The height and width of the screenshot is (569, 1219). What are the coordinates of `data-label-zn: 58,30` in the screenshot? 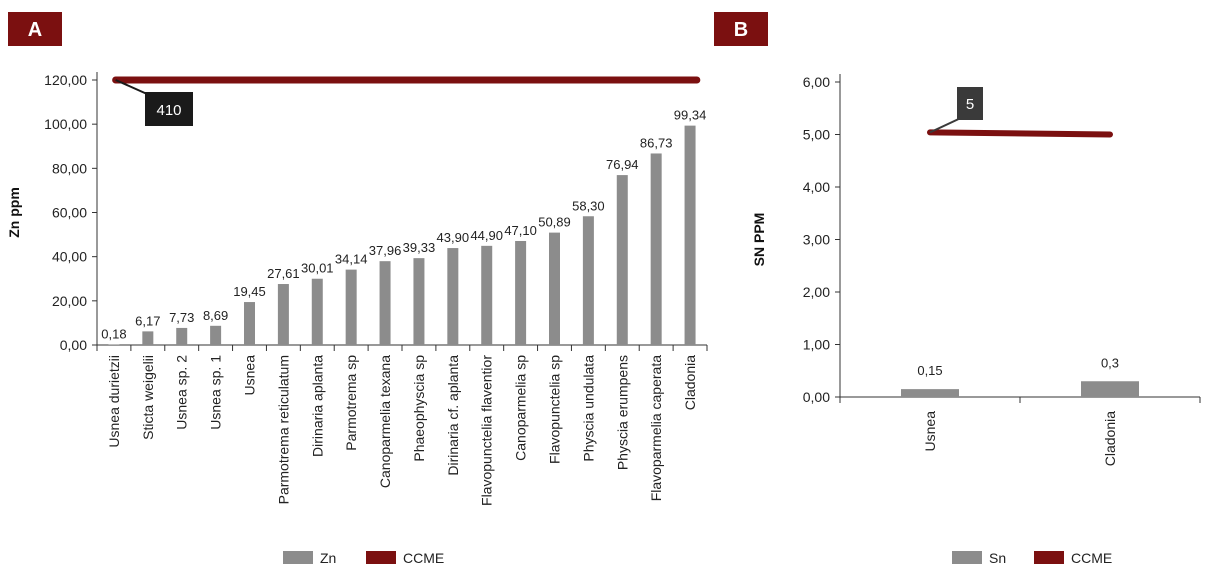 It's located at (588, 205).